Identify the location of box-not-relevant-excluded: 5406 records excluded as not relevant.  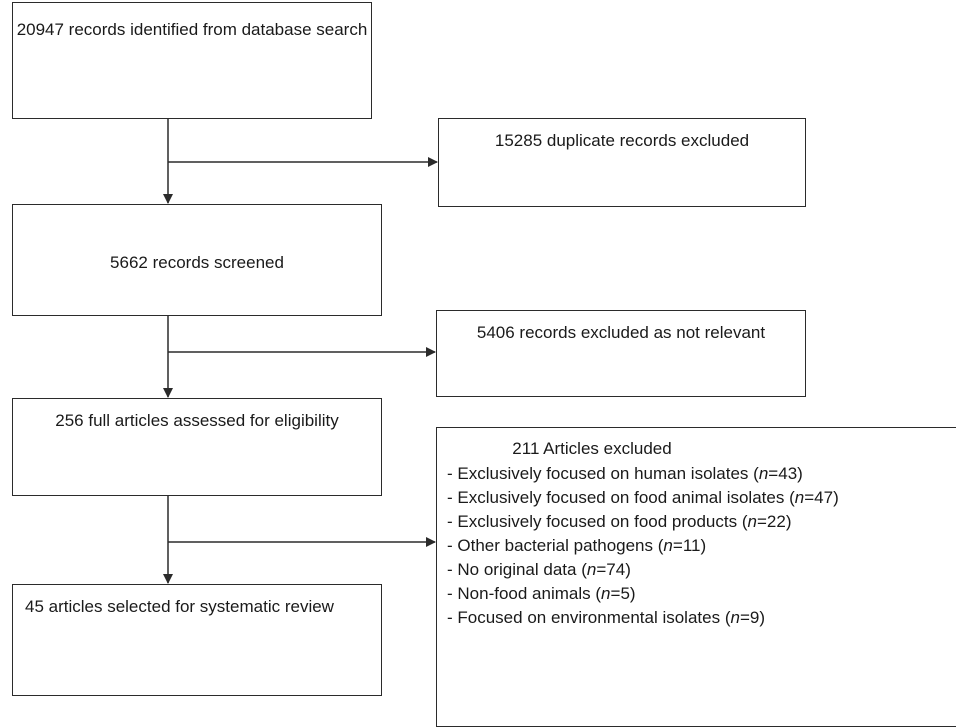
(621, 353).